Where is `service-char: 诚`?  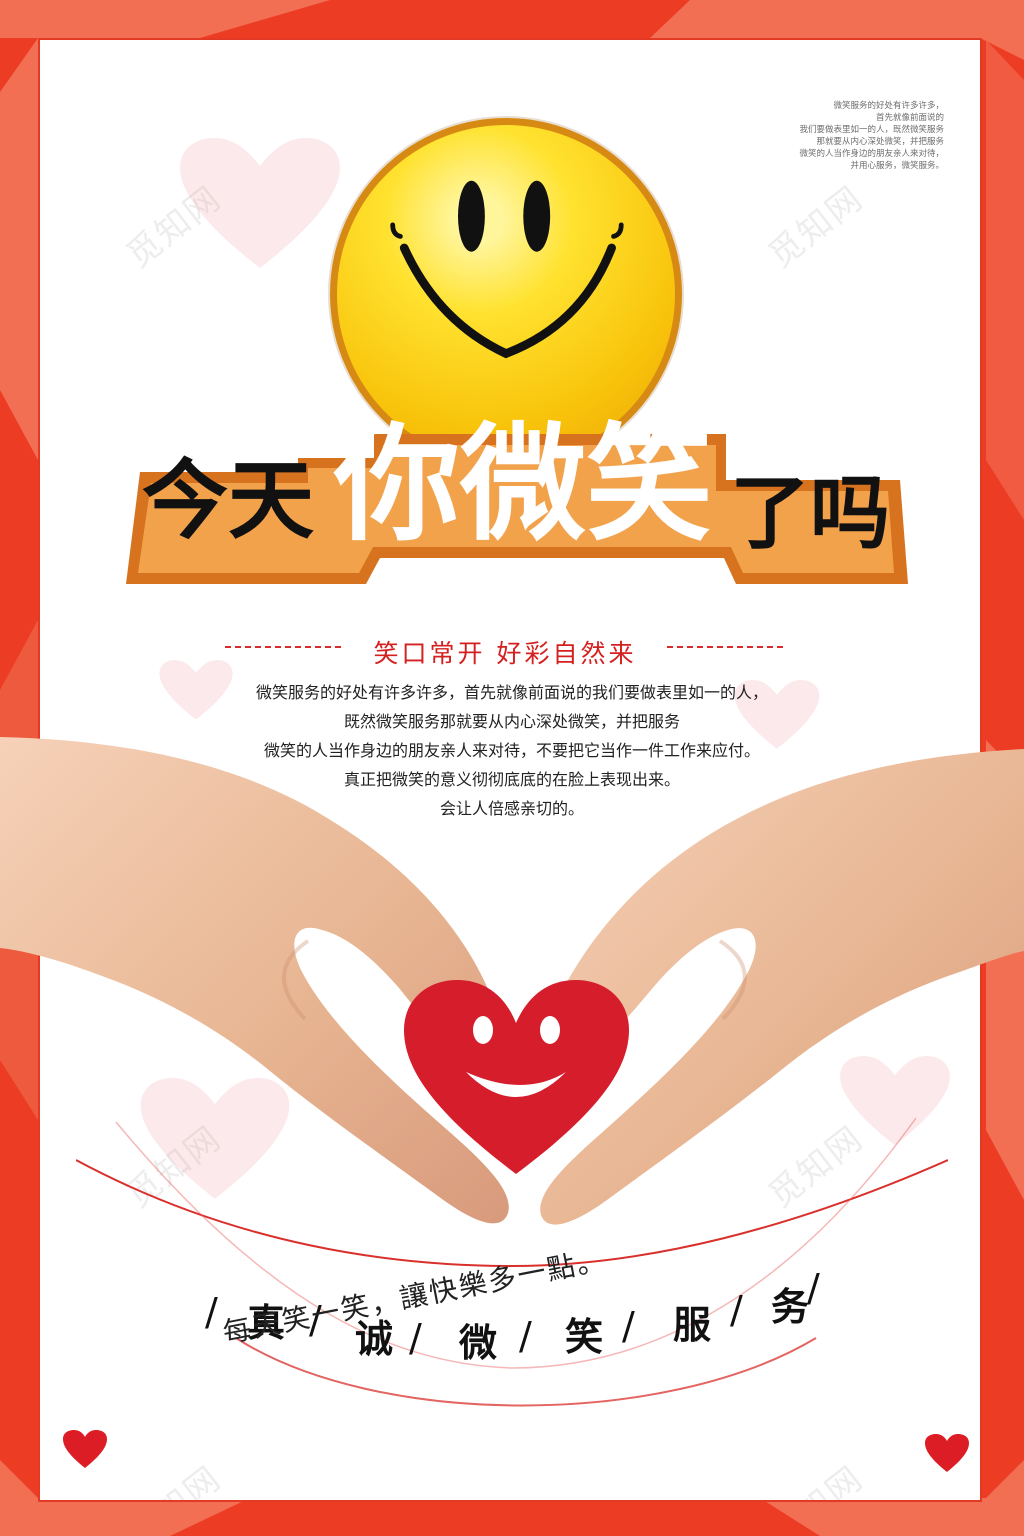
service-char: 诚 is located at coordinates (374, 1338).